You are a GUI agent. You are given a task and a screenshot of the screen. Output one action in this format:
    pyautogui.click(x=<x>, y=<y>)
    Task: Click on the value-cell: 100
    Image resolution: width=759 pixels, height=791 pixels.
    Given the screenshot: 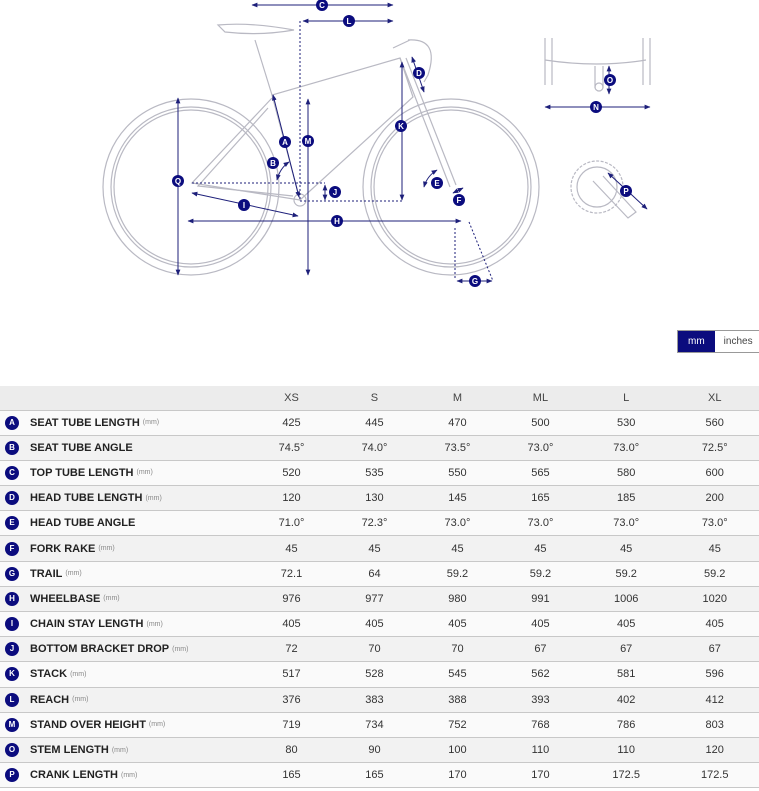 What is the action you would take?
    pyautogui.click(x=457, y=750)
    